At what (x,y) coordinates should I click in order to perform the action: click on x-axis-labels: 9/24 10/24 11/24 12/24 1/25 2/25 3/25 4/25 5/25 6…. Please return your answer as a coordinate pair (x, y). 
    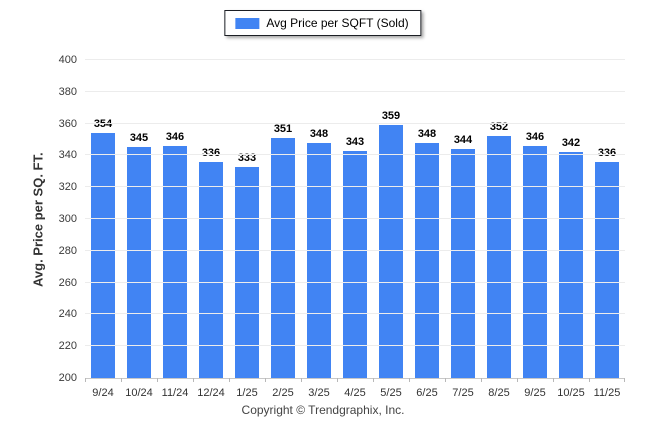
    Looking at the image, I should click on (355, 389).